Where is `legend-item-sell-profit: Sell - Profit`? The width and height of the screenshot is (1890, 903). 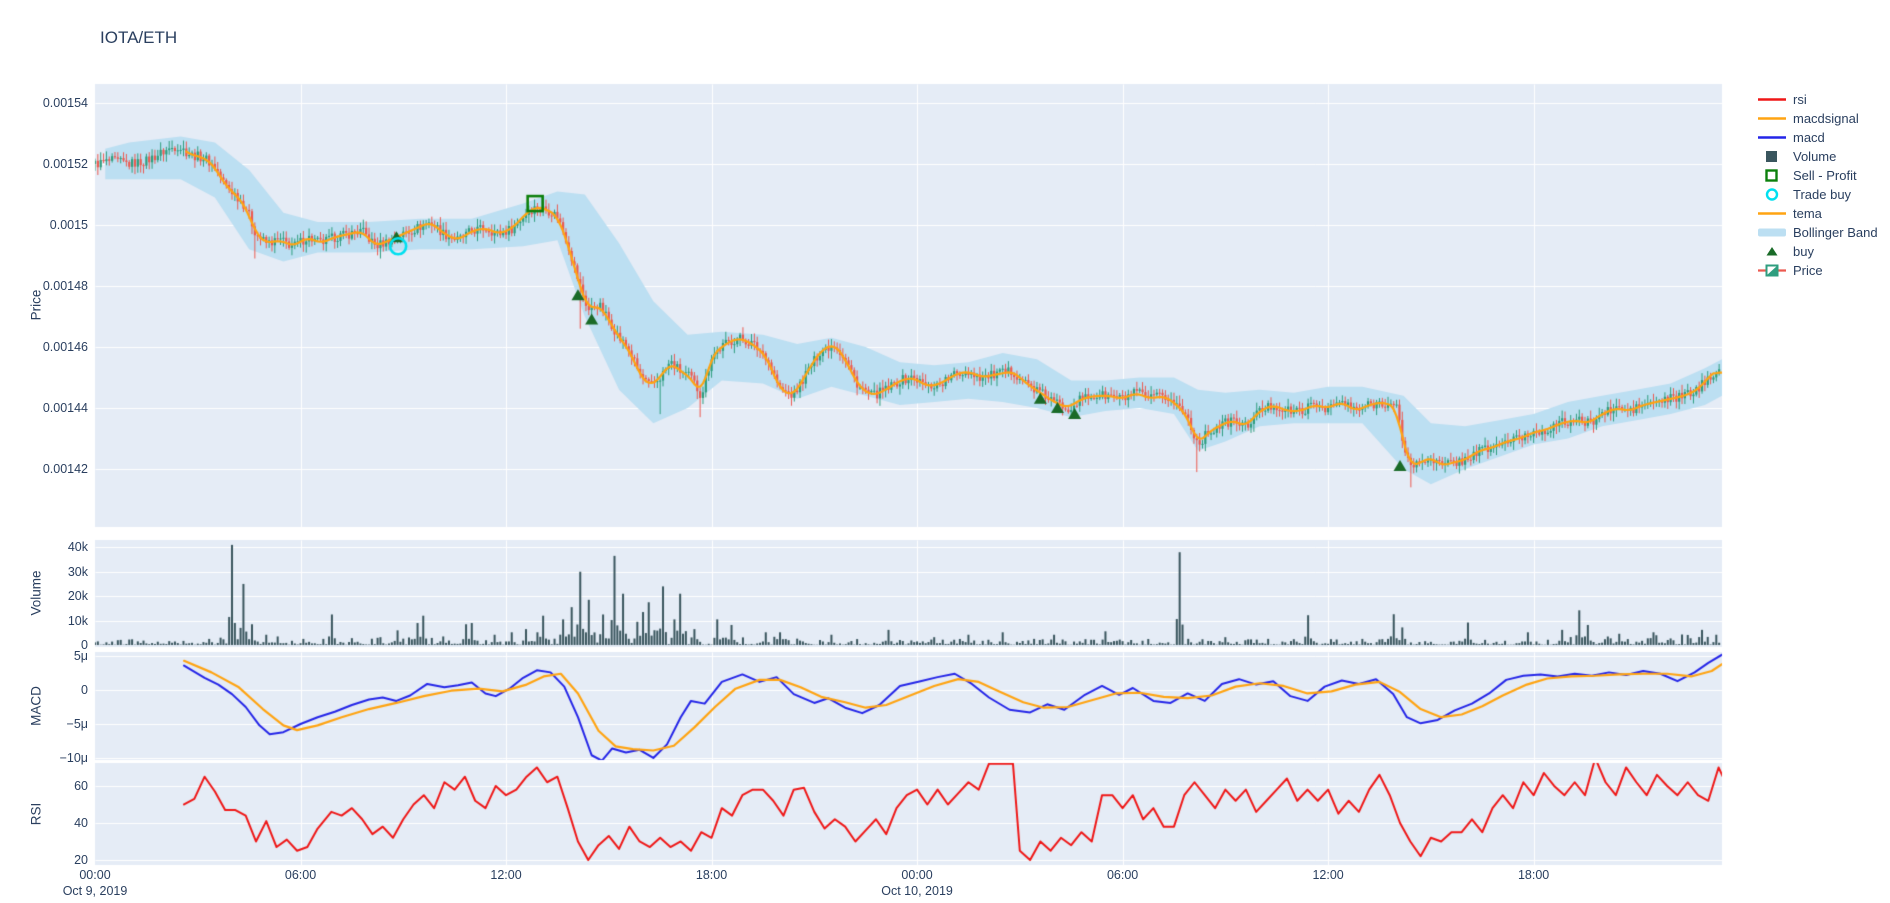 legend-item-sell-profit: Sell - Profit is located at coordinates (1817, 175).